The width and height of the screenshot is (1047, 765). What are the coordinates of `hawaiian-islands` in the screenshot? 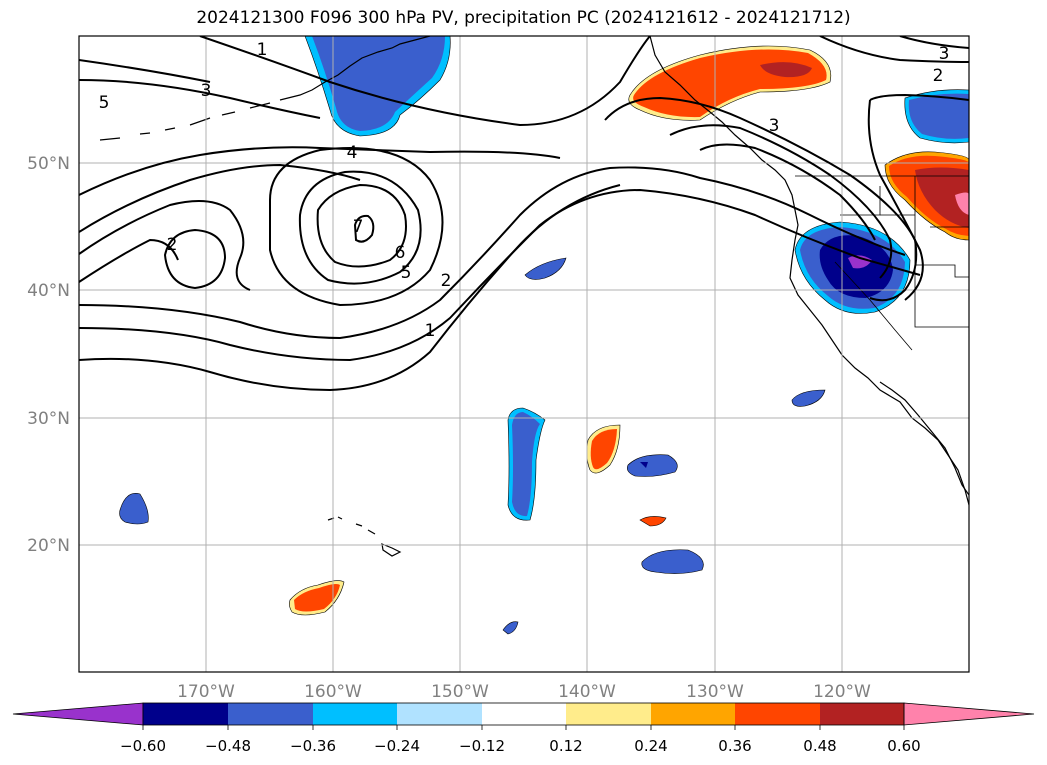 It's located at (364, 536).